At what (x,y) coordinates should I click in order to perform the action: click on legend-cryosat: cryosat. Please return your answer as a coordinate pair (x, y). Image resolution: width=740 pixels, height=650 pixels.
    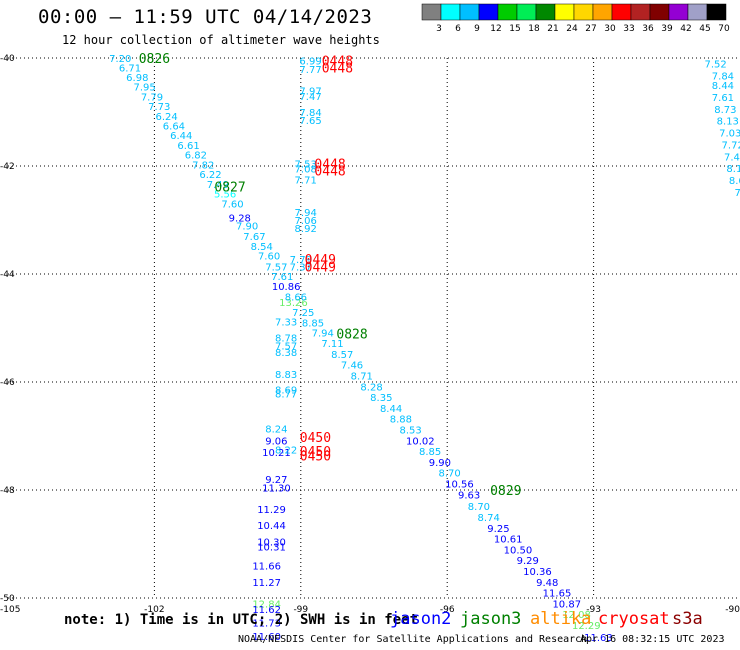
    Looking at the image, I should click on (634, 619).